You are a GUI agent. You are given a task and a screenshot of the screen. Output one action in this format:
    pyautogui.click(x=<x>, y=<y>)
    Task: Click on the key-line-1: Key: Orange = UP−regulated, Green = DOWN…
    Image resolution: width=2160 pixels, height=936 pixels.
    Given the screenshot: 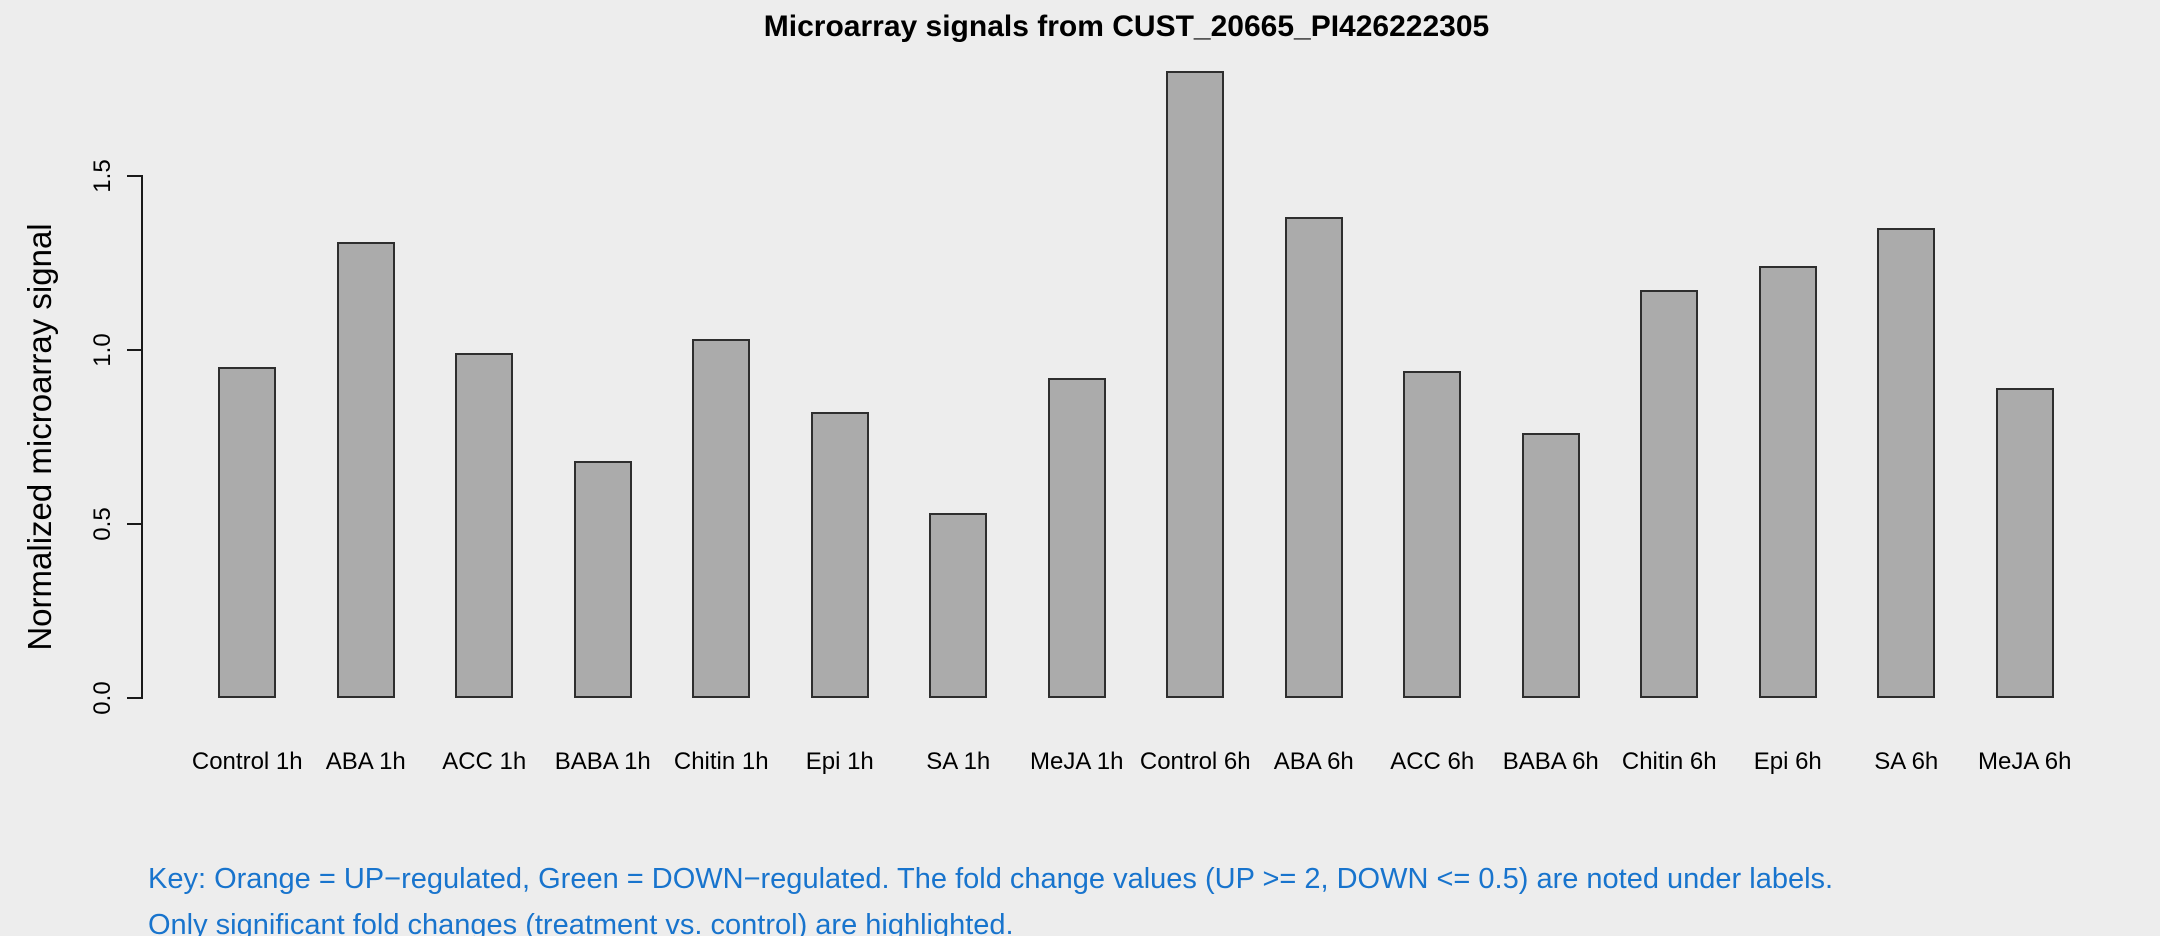 What is the action you would take?
    pyautogui.click(x=991, y=879)
    